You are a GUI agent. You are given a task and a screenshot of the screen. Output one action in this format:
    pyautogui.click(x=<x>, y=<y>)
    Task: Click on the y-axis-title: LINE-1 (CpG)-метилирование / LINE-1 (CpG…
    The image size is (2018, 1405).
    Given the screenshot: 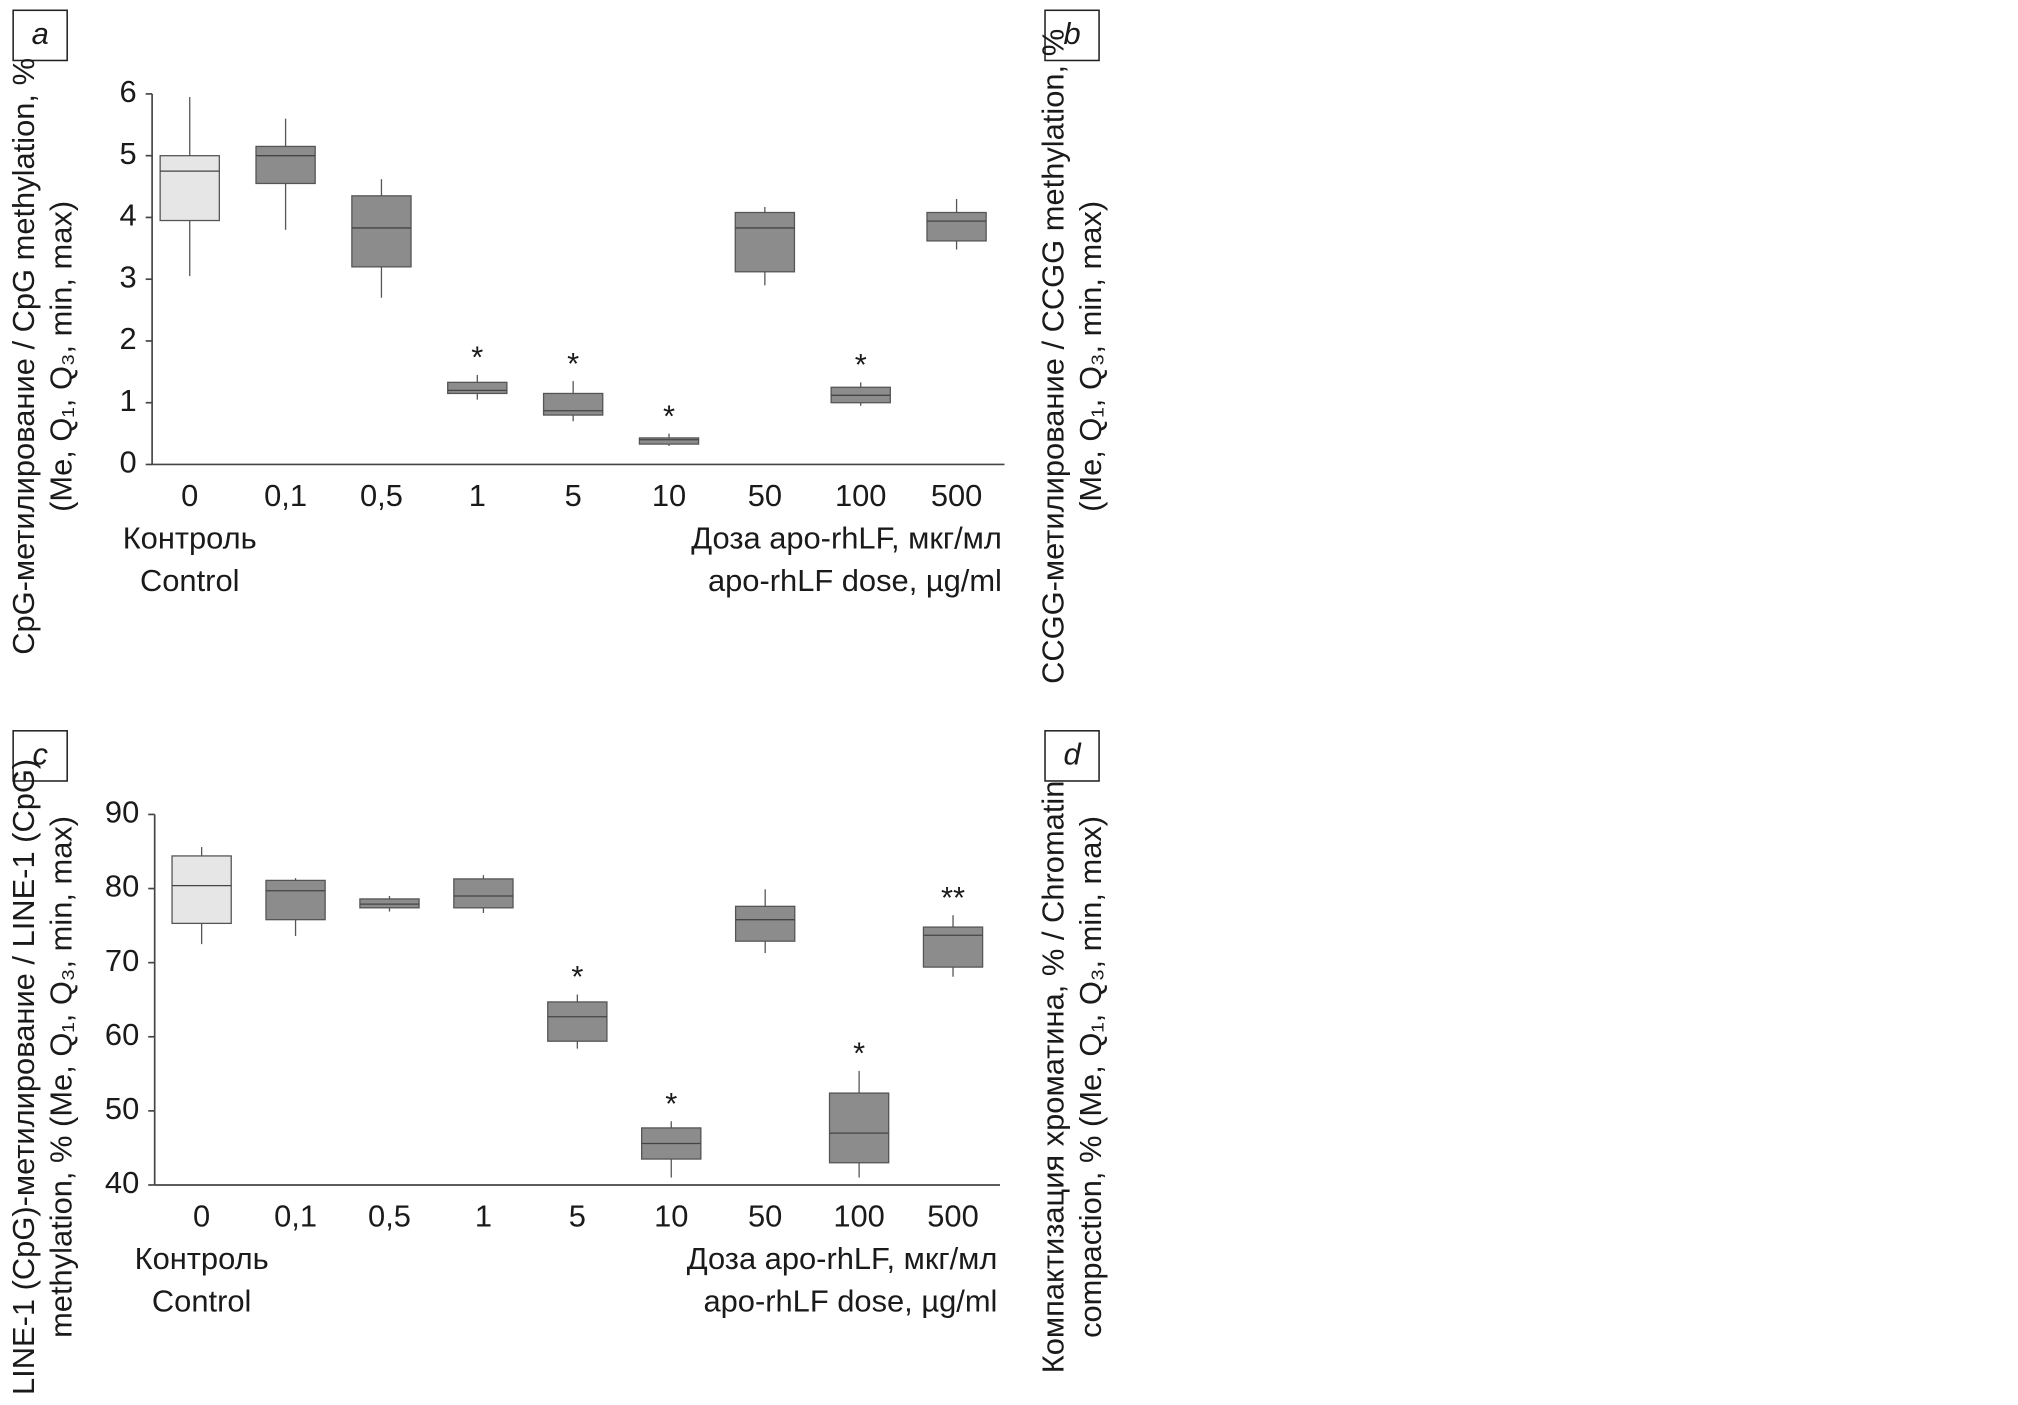 What is the action you would take?
    pyautogui.click(x=23, y=1077)
    